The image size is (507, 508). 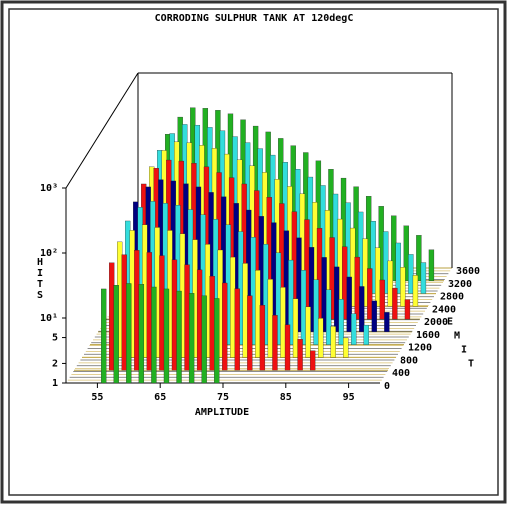 I want to click on x-tick-label: 75, so click(x=223, y=397).